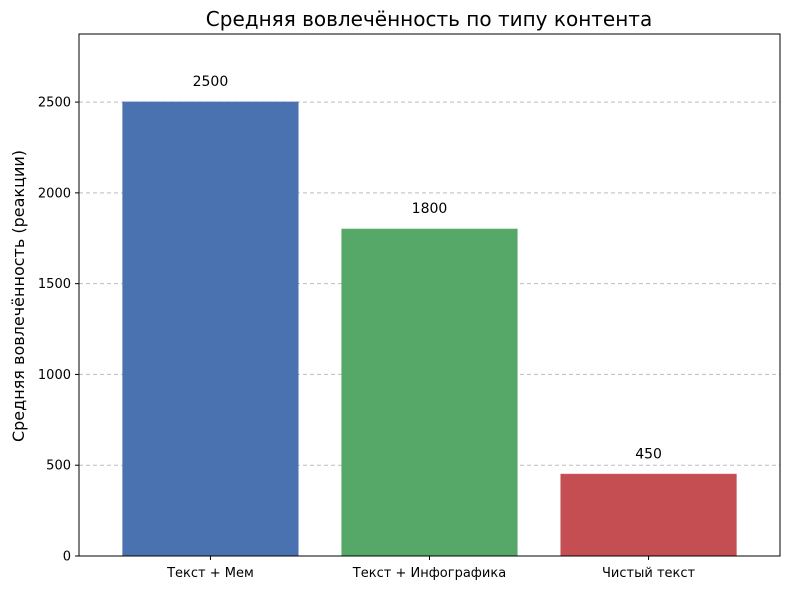 The width and height of the screenshot is (790, 590). I want to click on x-tick-label: Текст + Инфографика, so click(429, 573).